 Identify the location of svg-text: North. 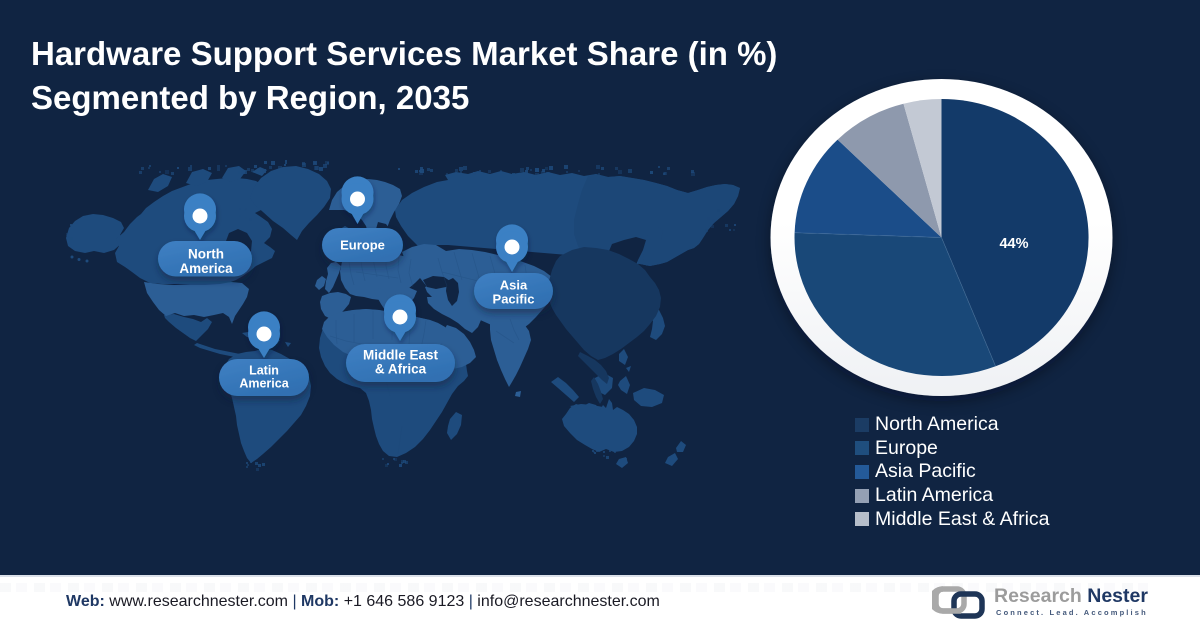
(206, 254).